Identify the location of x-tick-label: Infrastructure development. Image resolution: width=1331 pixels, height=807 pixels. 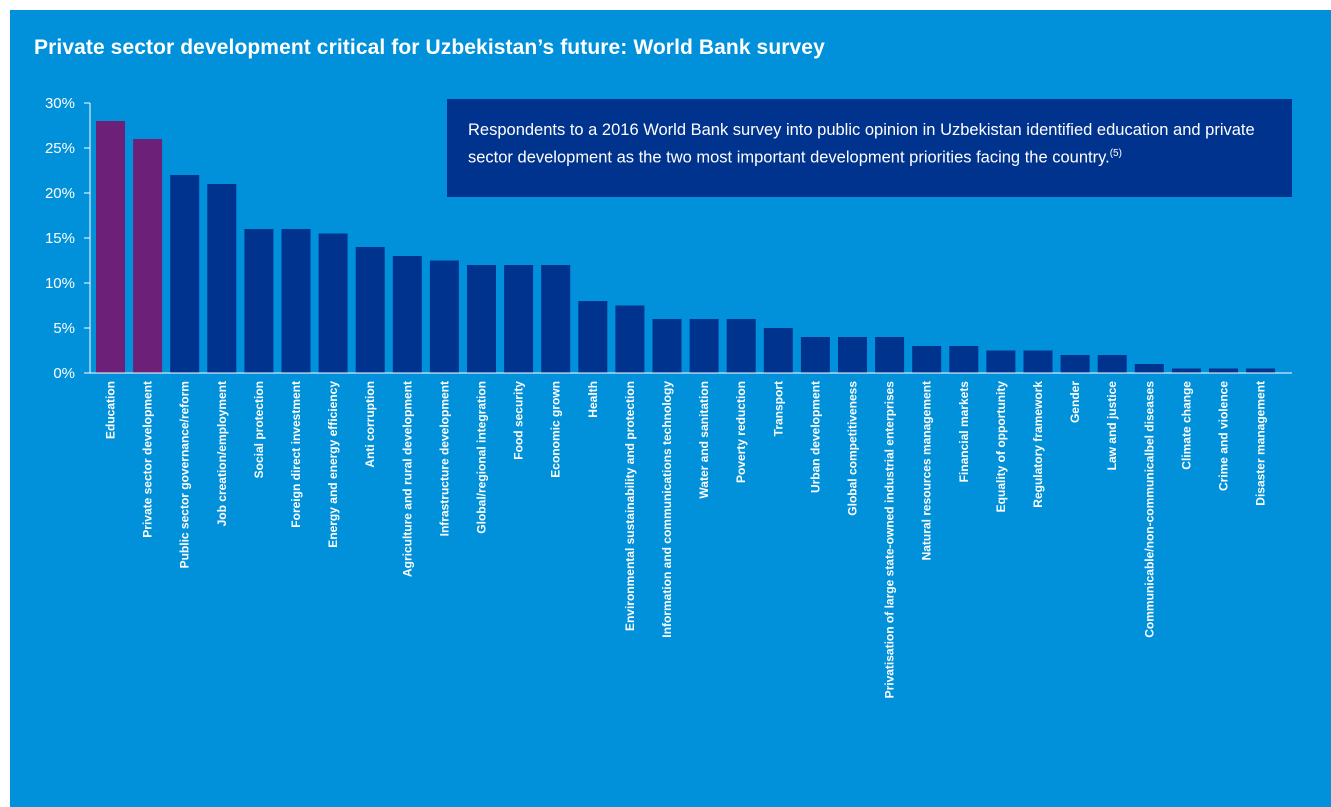
(444, 458).